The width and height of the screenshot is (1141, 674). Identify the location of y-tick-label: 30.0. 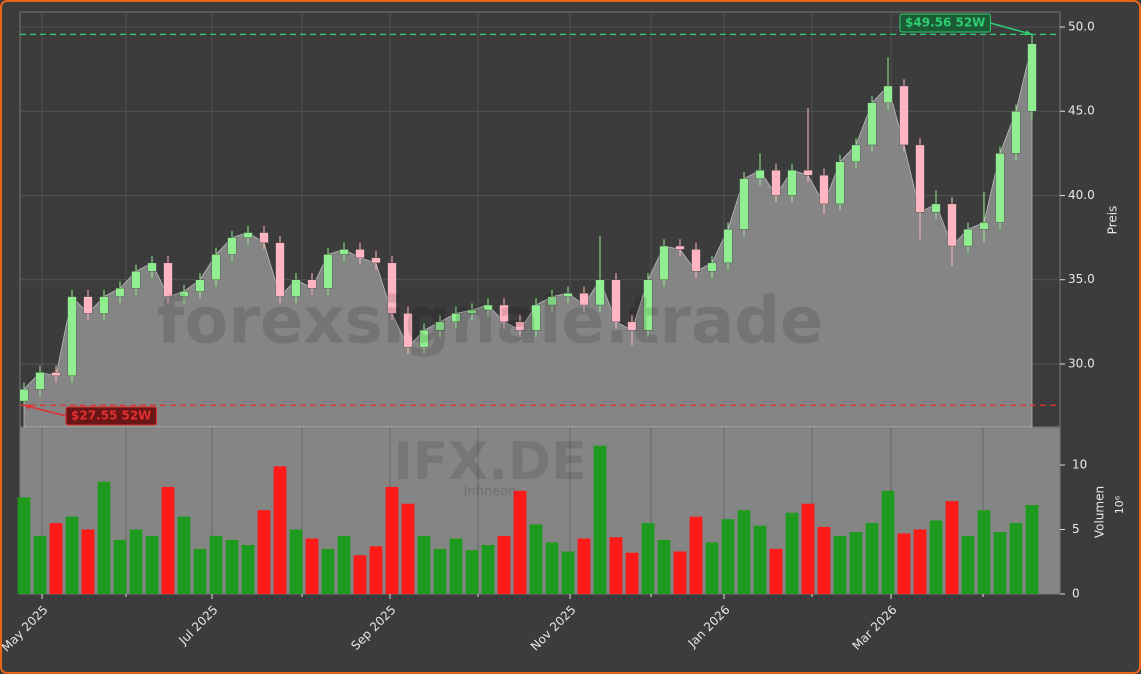
(1081, 363).